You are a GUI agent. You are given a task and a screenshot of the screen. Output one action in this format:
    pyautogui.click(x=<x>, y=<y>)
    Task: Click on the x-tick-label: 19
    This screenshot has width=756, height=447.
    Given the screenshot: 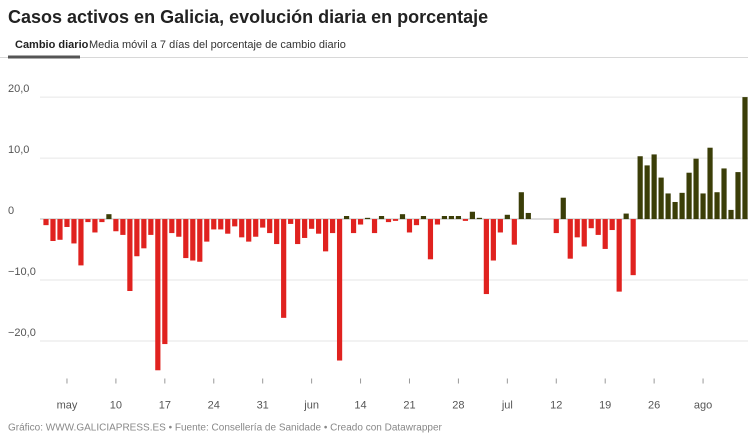 What is the action you would take?
    pyautogui.click(x=605, y=405)
    